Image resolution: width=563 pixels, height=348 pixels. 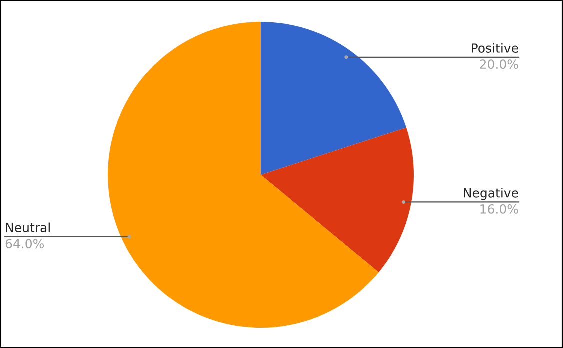 I want to click on data-label: 20.0%, so click(x=499, y=65).